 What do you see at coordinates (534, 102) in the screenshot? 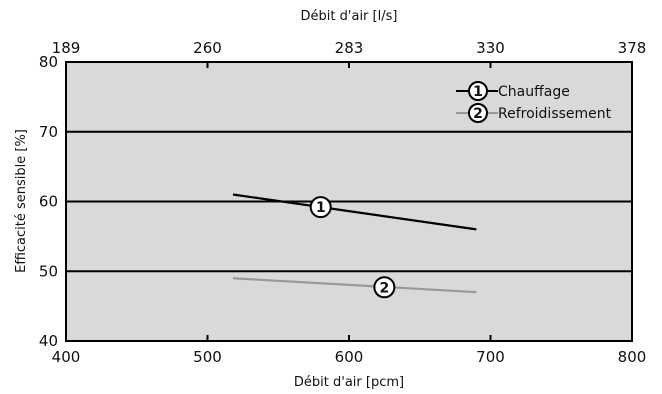
I see `legend: 1 Chauffage 2 Refroidissement` at bounding box center [534, 102].